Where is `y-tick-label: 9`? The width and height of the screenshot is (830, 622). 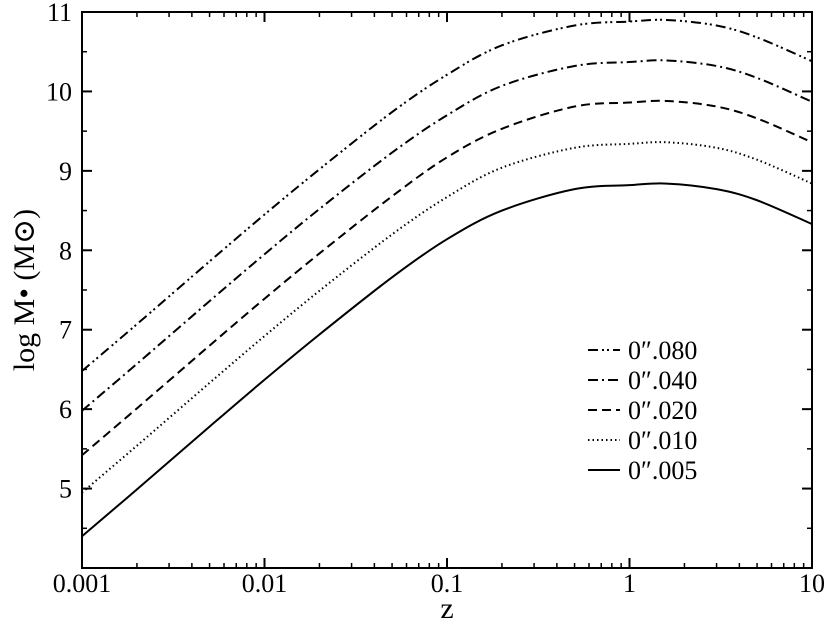
y-tick-label: 9 is located at coordinates (65, 171).